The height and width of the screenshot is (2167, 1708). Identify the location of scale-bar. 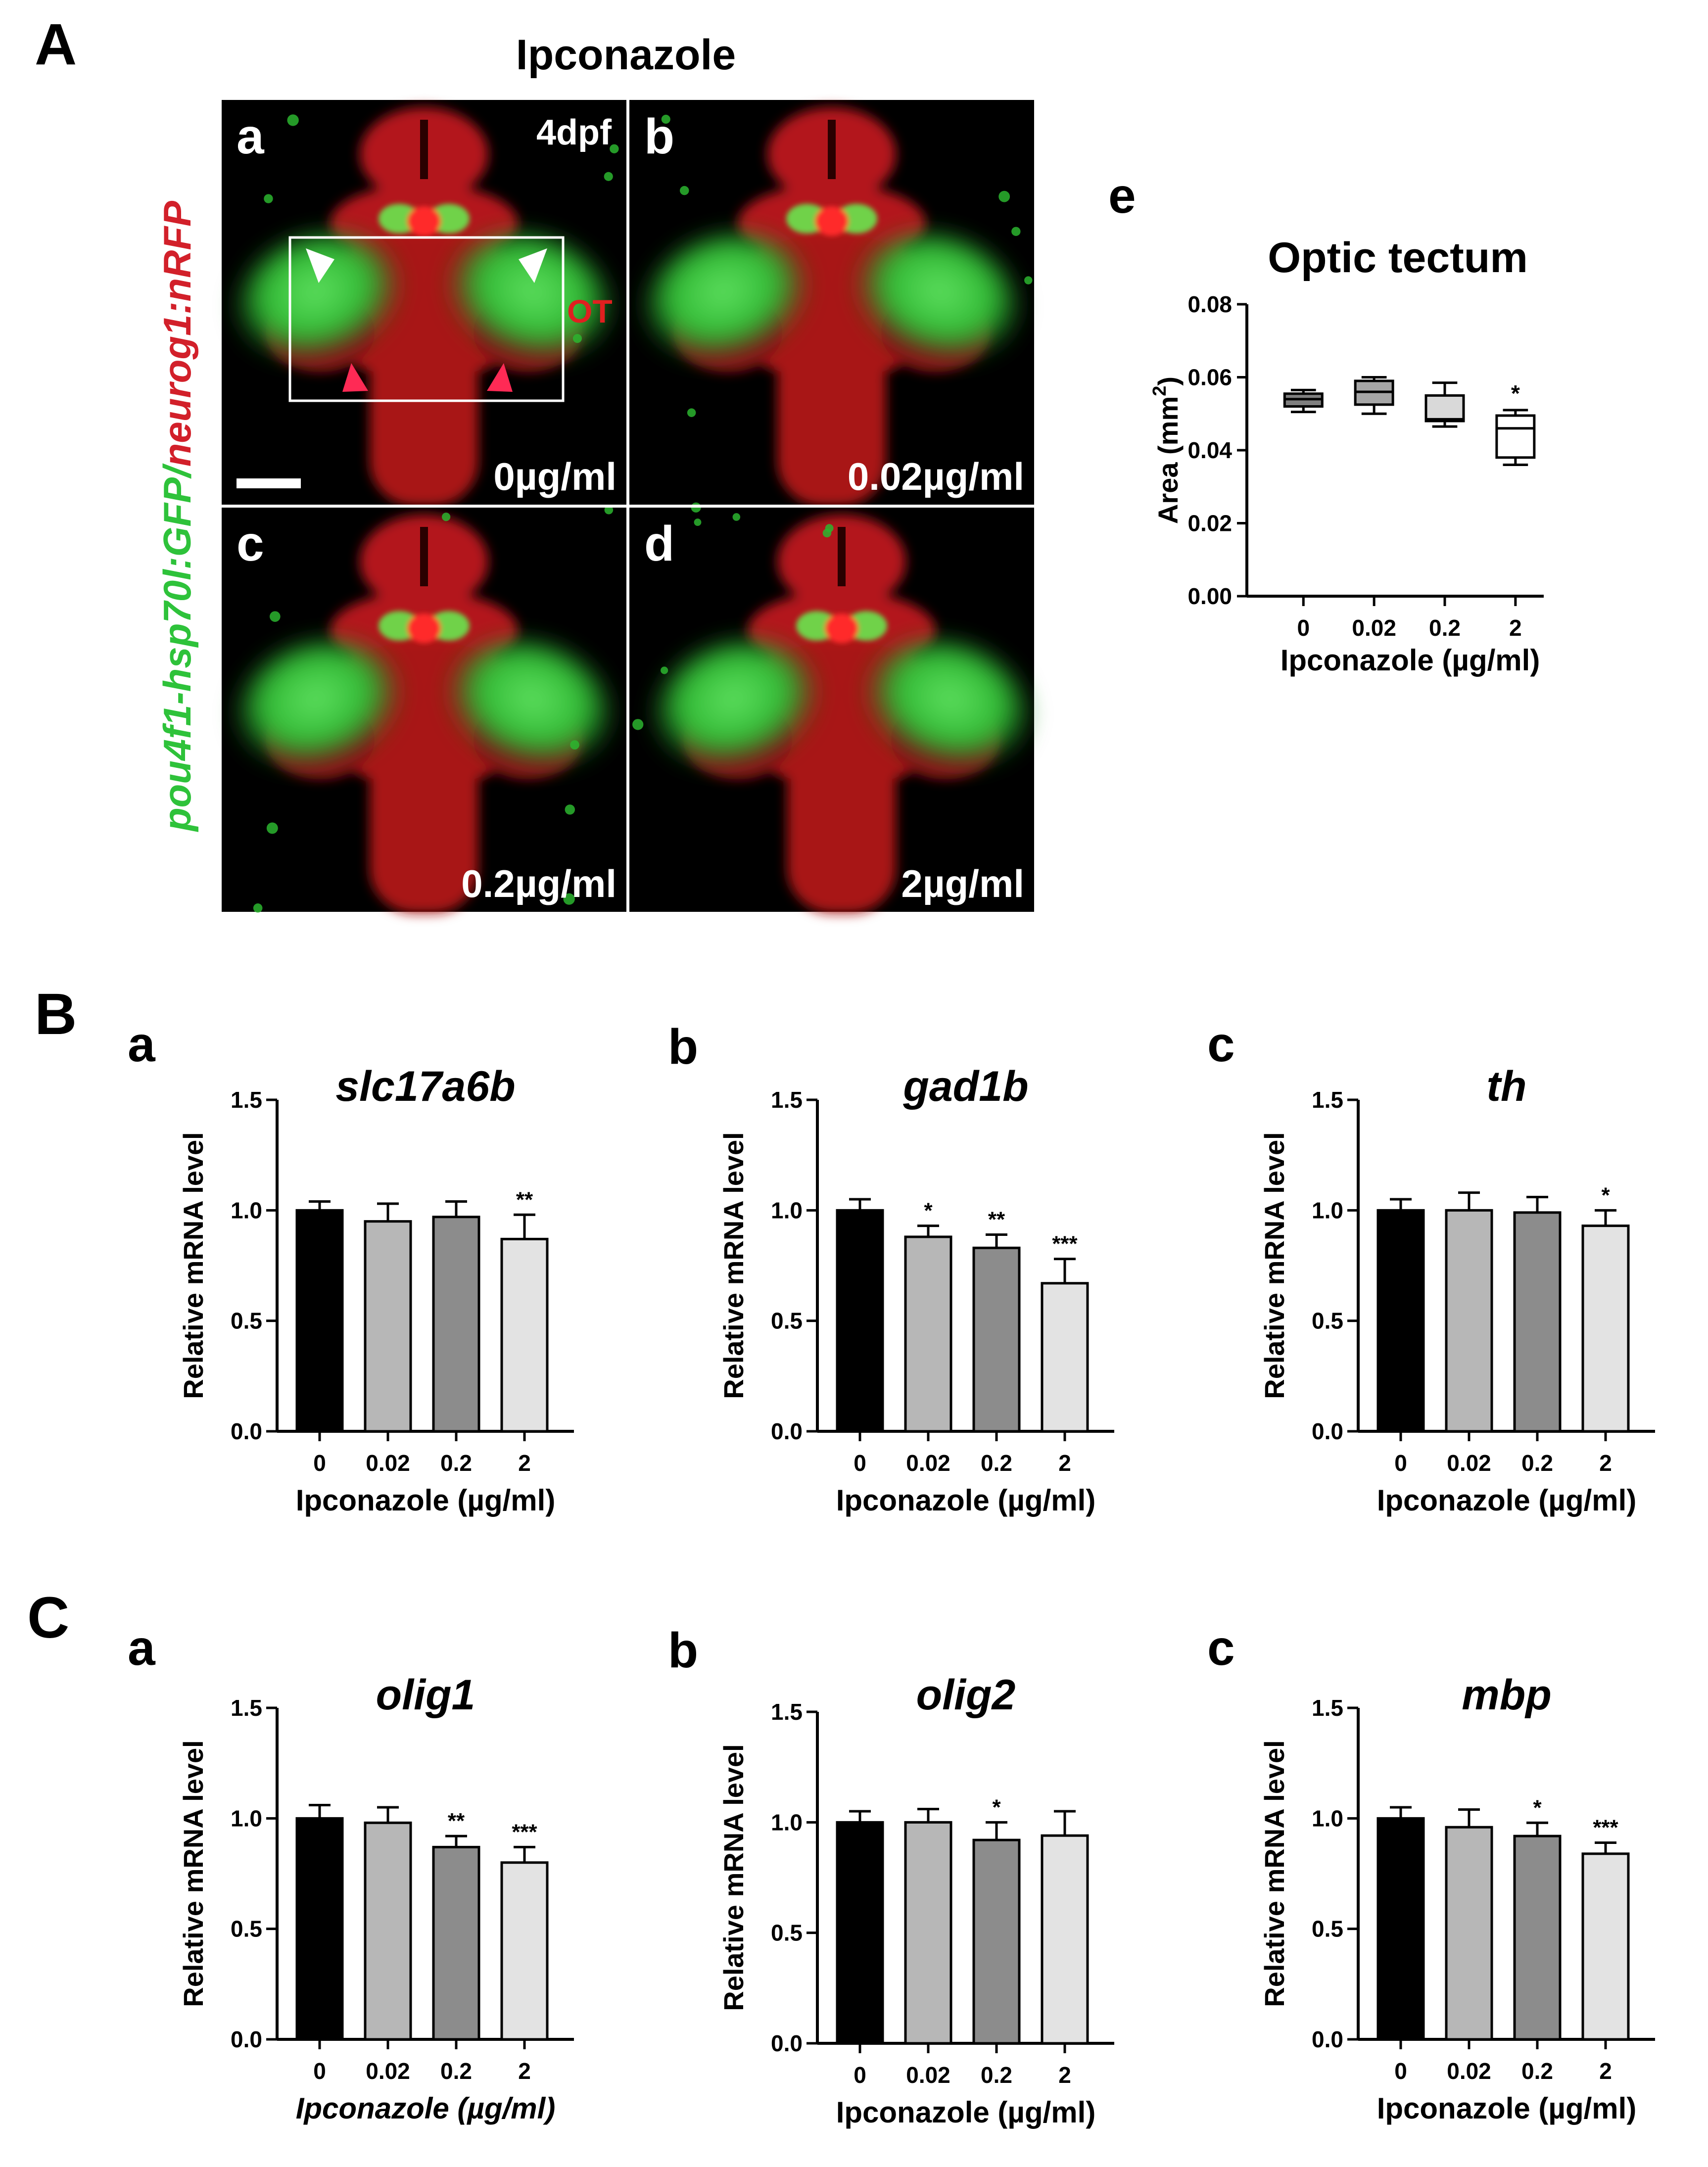
(269, 483).